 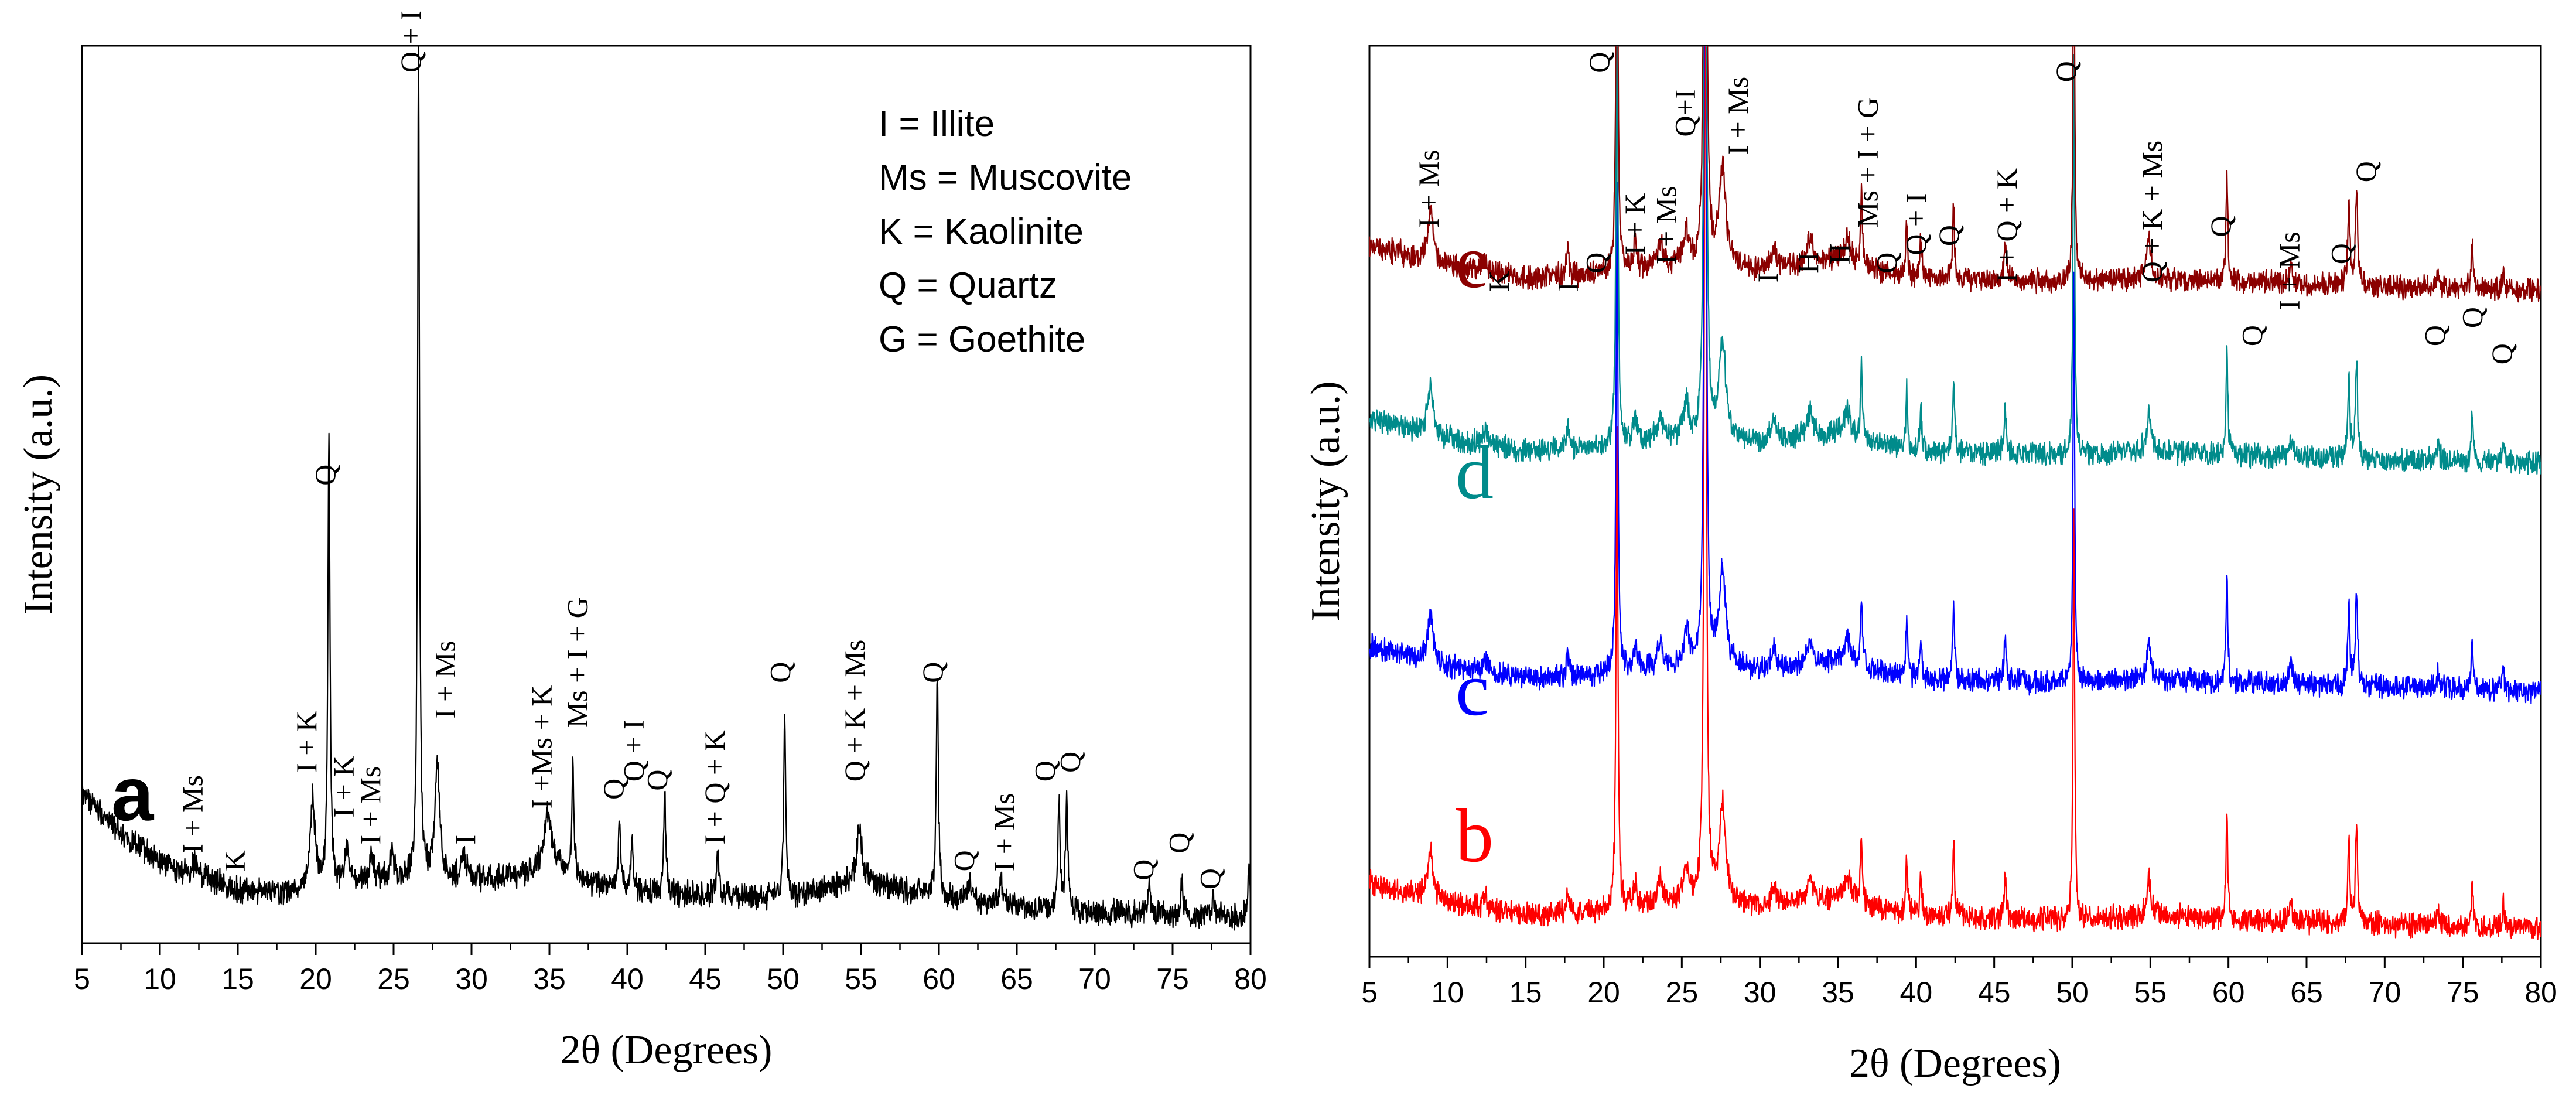 I want to click on x-tick-label: 45, so click(x=1995, y=993).